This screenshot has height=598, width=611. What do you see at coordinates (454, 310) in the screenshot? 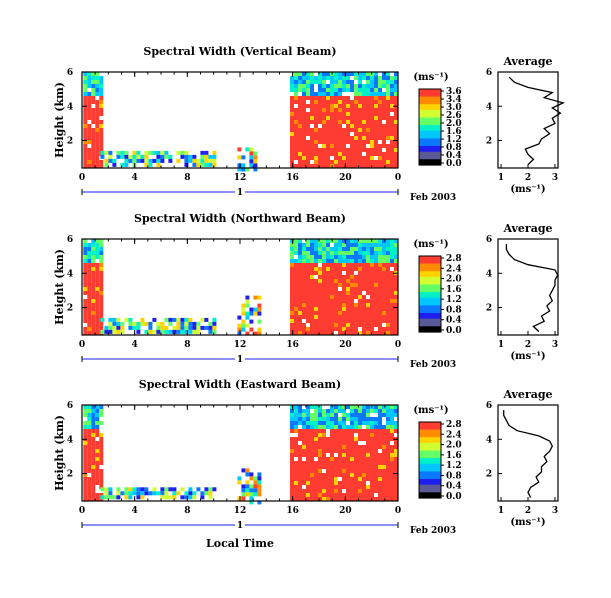
I see `colorbar-tick-label: 0.8` at bounding box center [454, 310].